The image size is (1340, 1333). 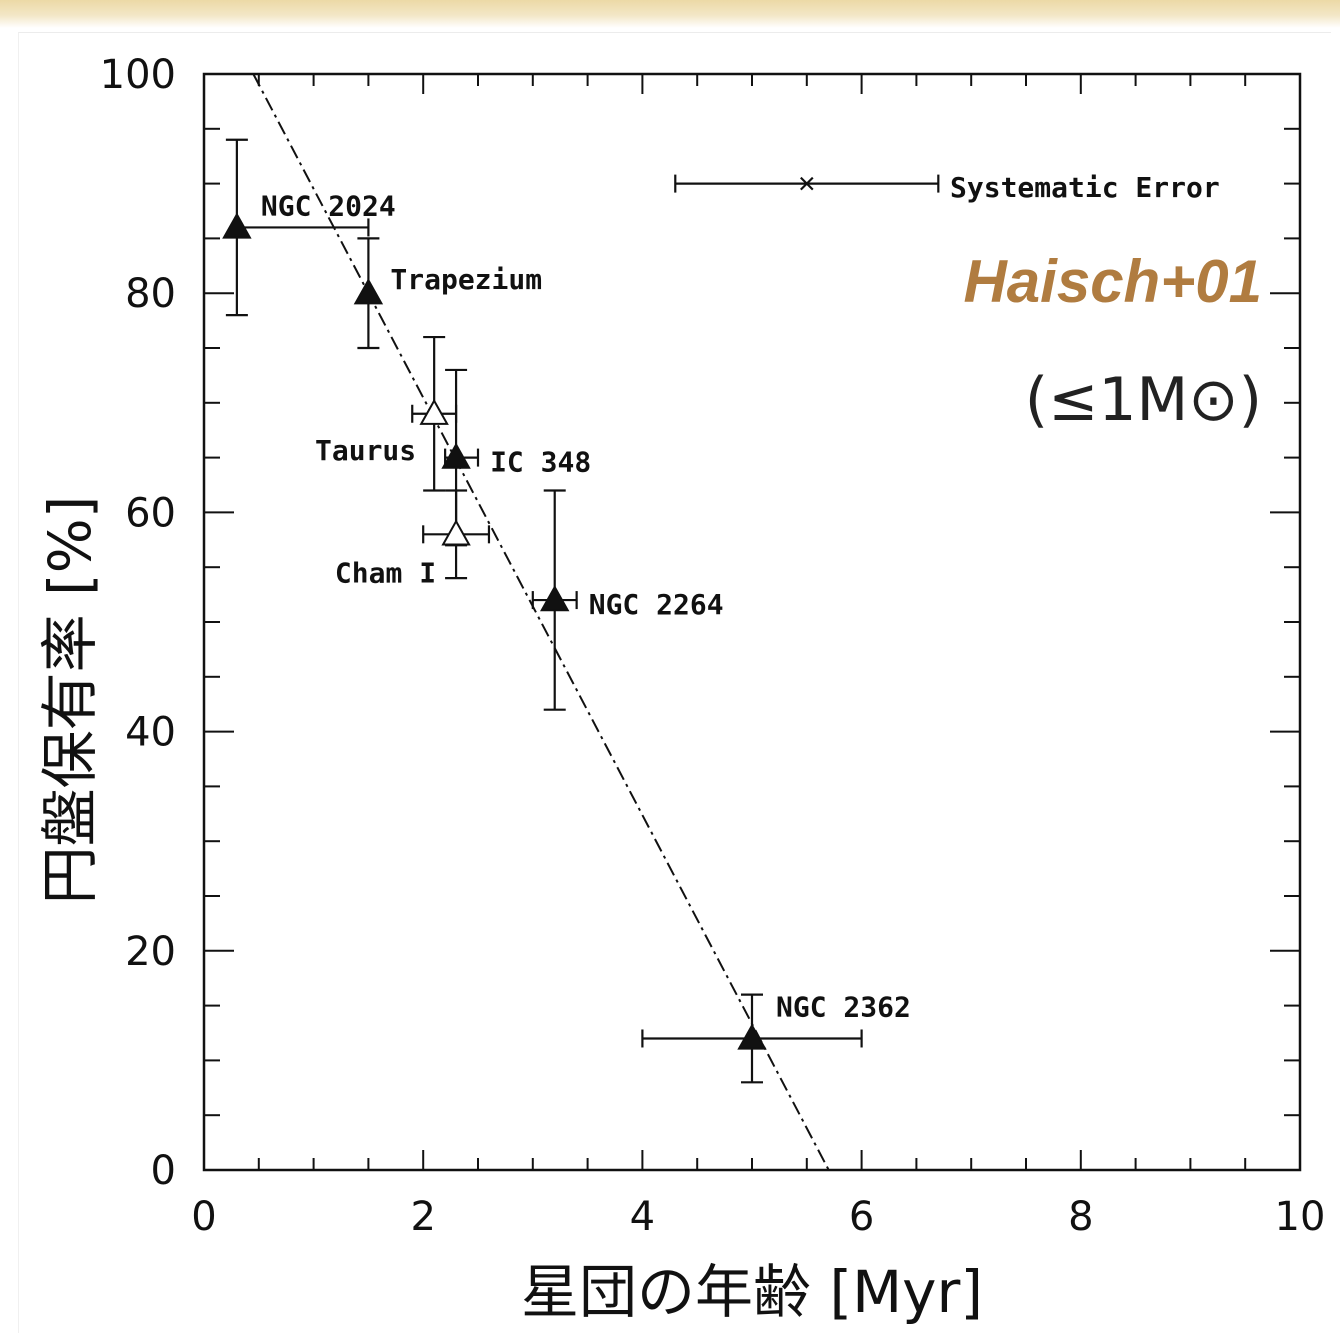 What do you see at coordinates (413, 539) in the screenshot?
I see `data-point: Cham I` at bounding box center [413, 539].